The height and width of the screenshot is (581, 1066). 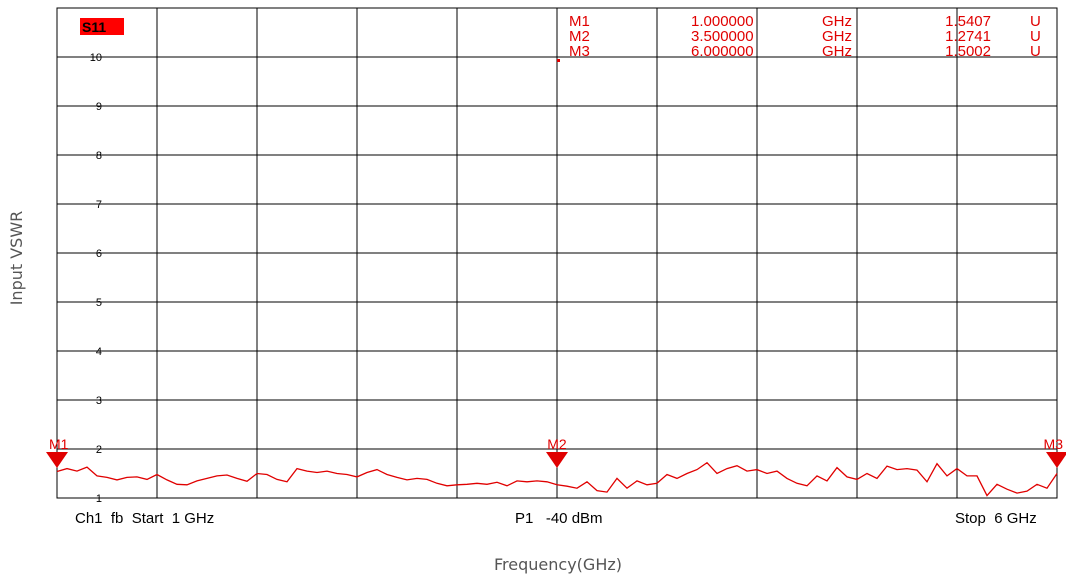 What do you see at coordinates (558, 60) in the screenshot?
I see `active-marker-dot` at bounding box center [558, 60].